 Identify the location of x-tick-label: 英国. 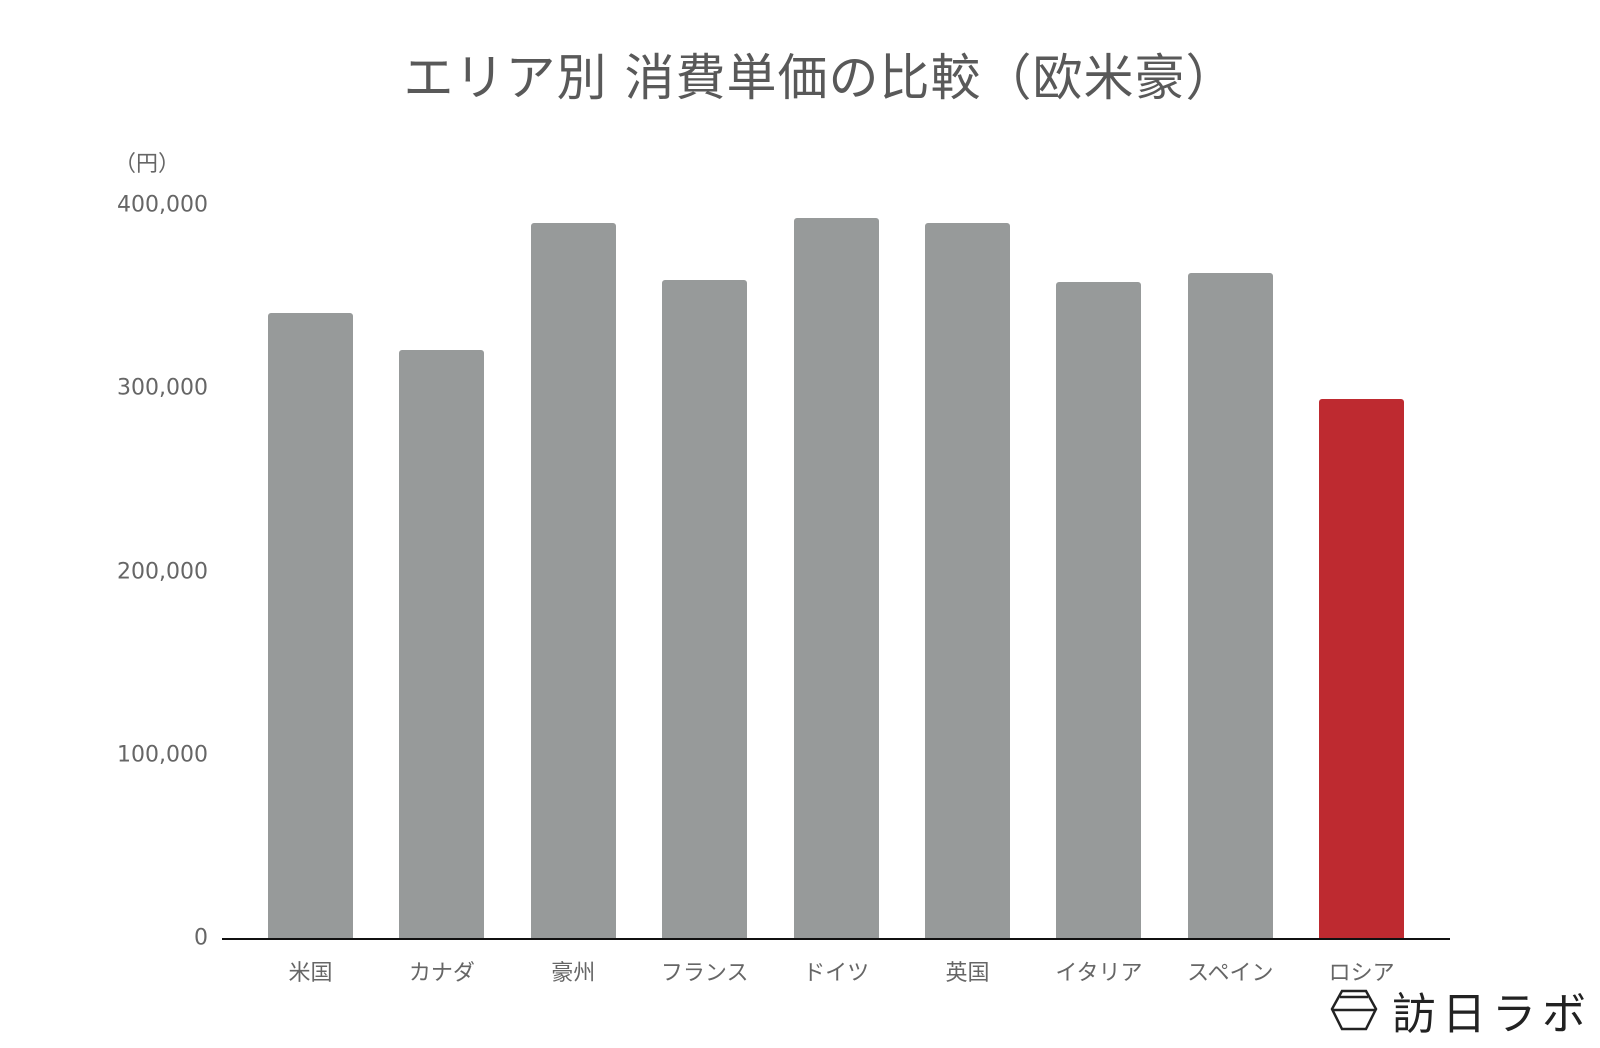
(967, 973).